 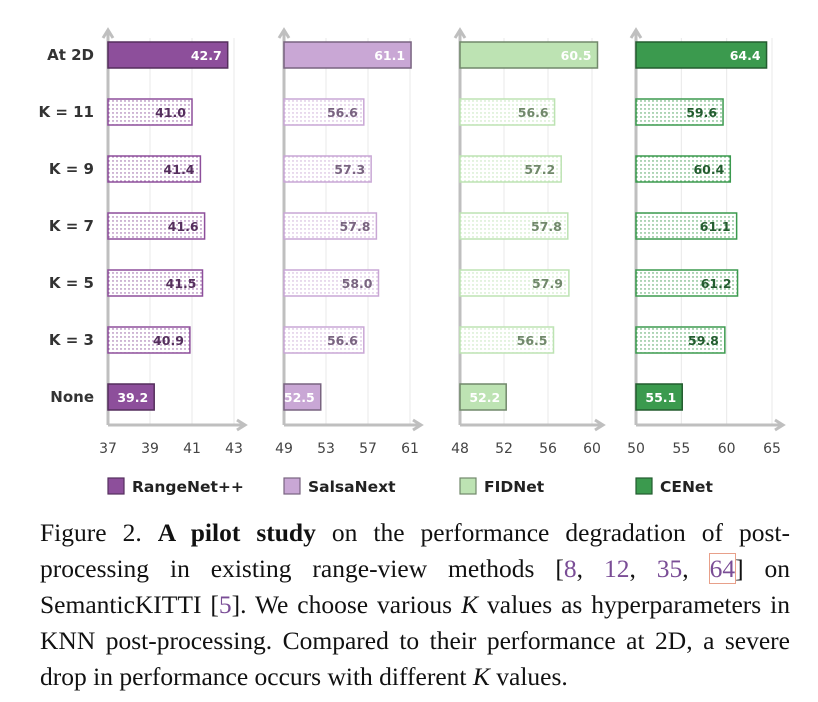 I want to click on caption-text: ] on SemanticKITTI [, so click(x=415, y=586).